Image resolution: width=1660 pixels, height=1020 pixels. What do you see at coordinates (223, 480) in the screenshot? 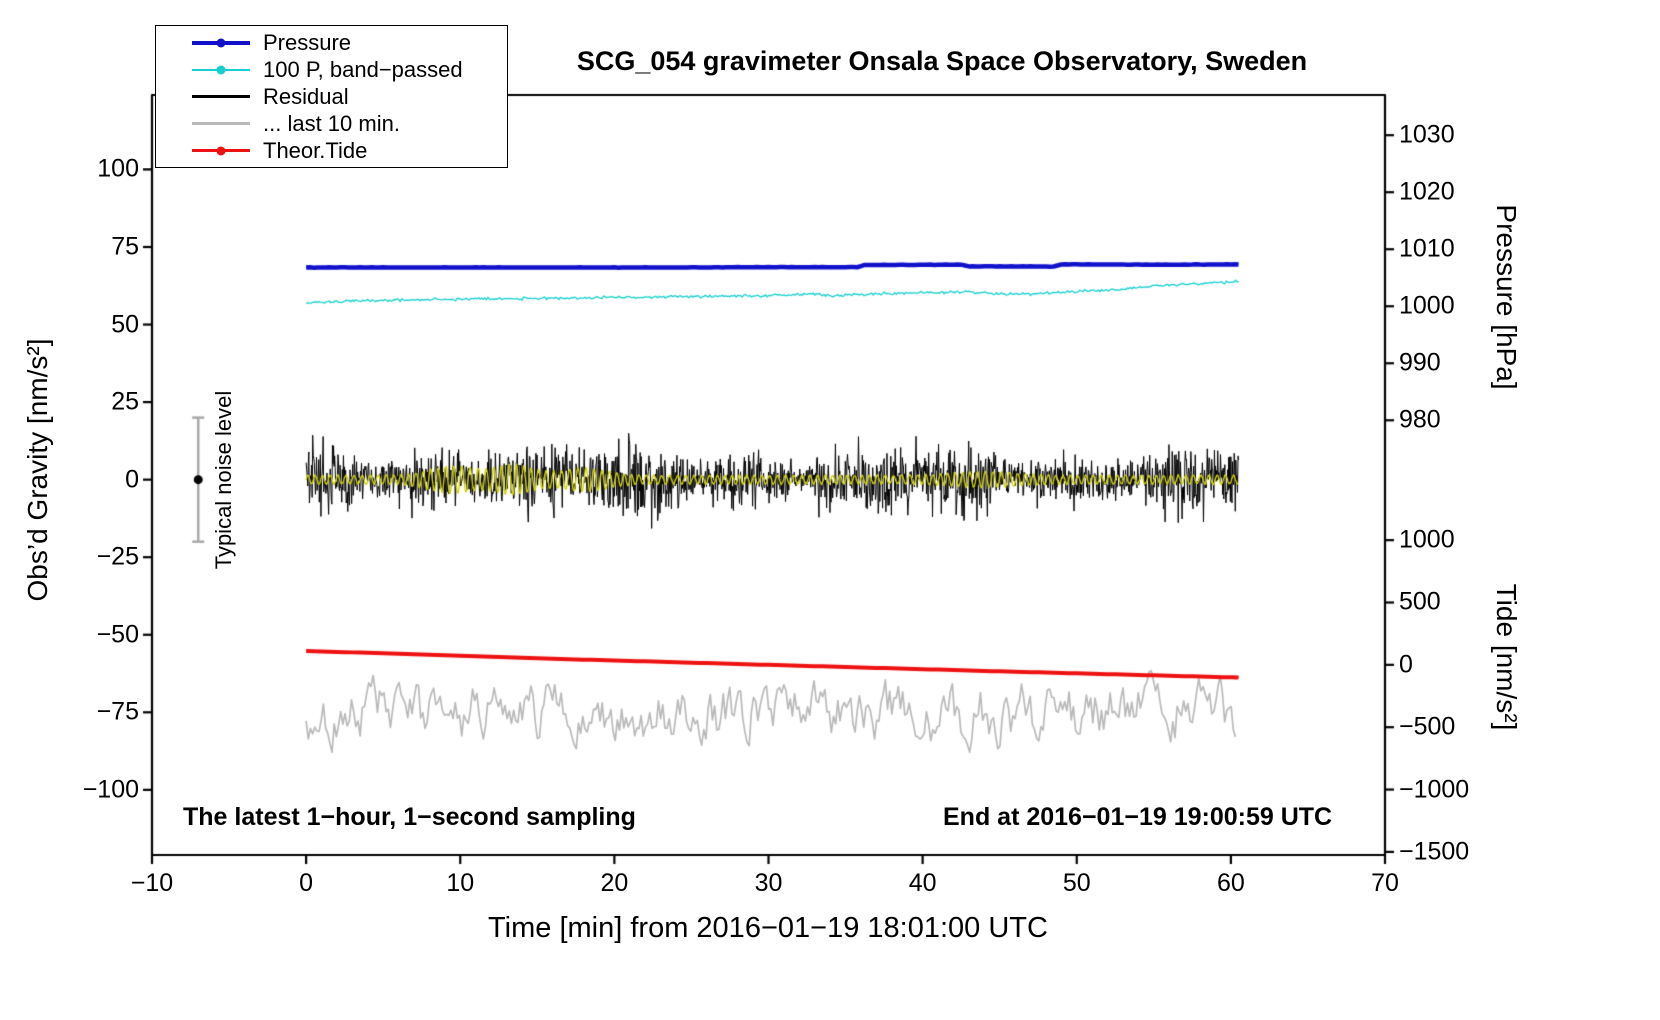
I see `noise-level-label: Typical noise level` at bounding box center [223, 480].